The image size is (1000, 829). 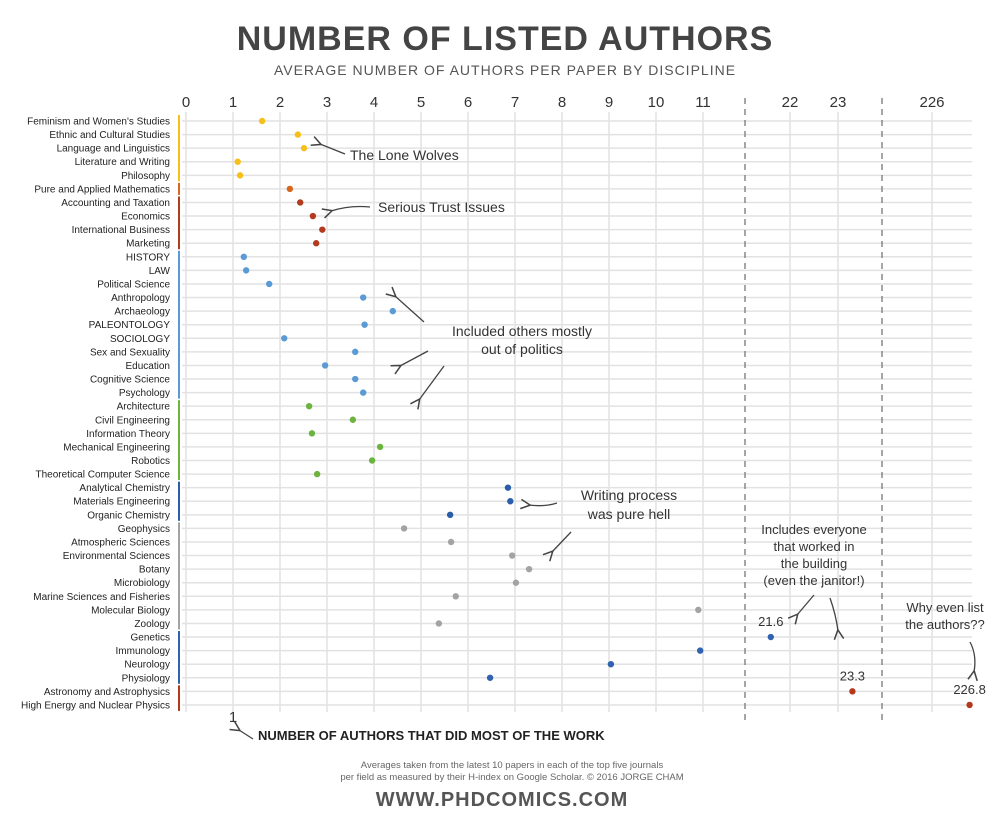 What do you see at coordinates (128, 434) in the screenshot?
I see `row-label: Information Theory` at bounding box center [128, 434].